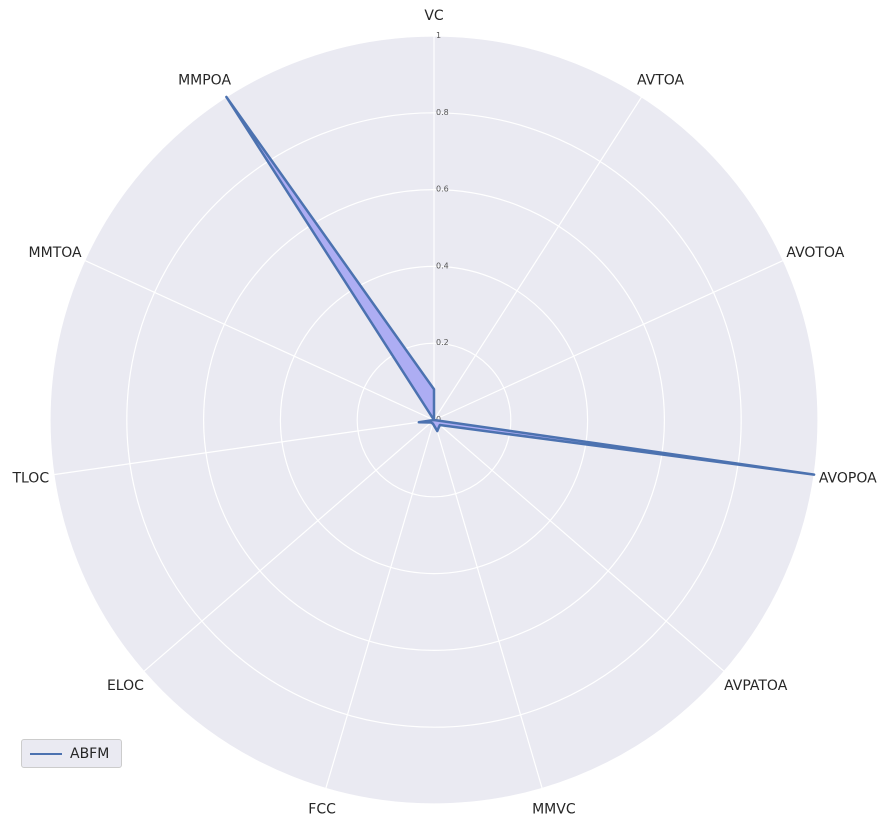 This screenshot has height=833, width=879. What do you see at coordinates (661, 80) in the screenshot?
I see `category-label-avtoa: AVTOA` at bounding box center [661, 80].